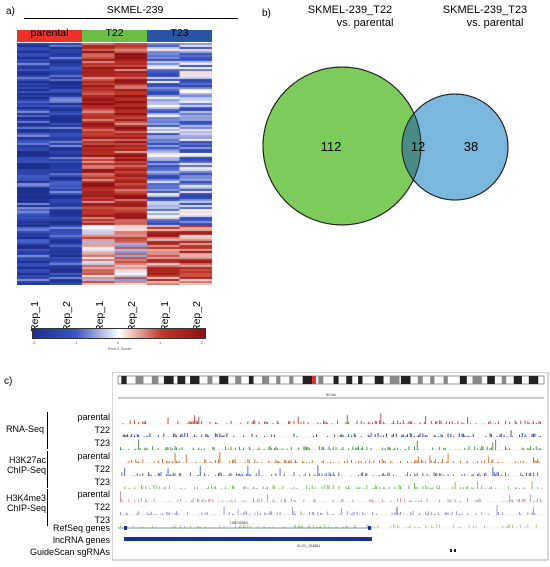 Image resolution: width=550 pixels, height=567 pixels. I want to click on colorbar-tick: -2, so click(34, 342).